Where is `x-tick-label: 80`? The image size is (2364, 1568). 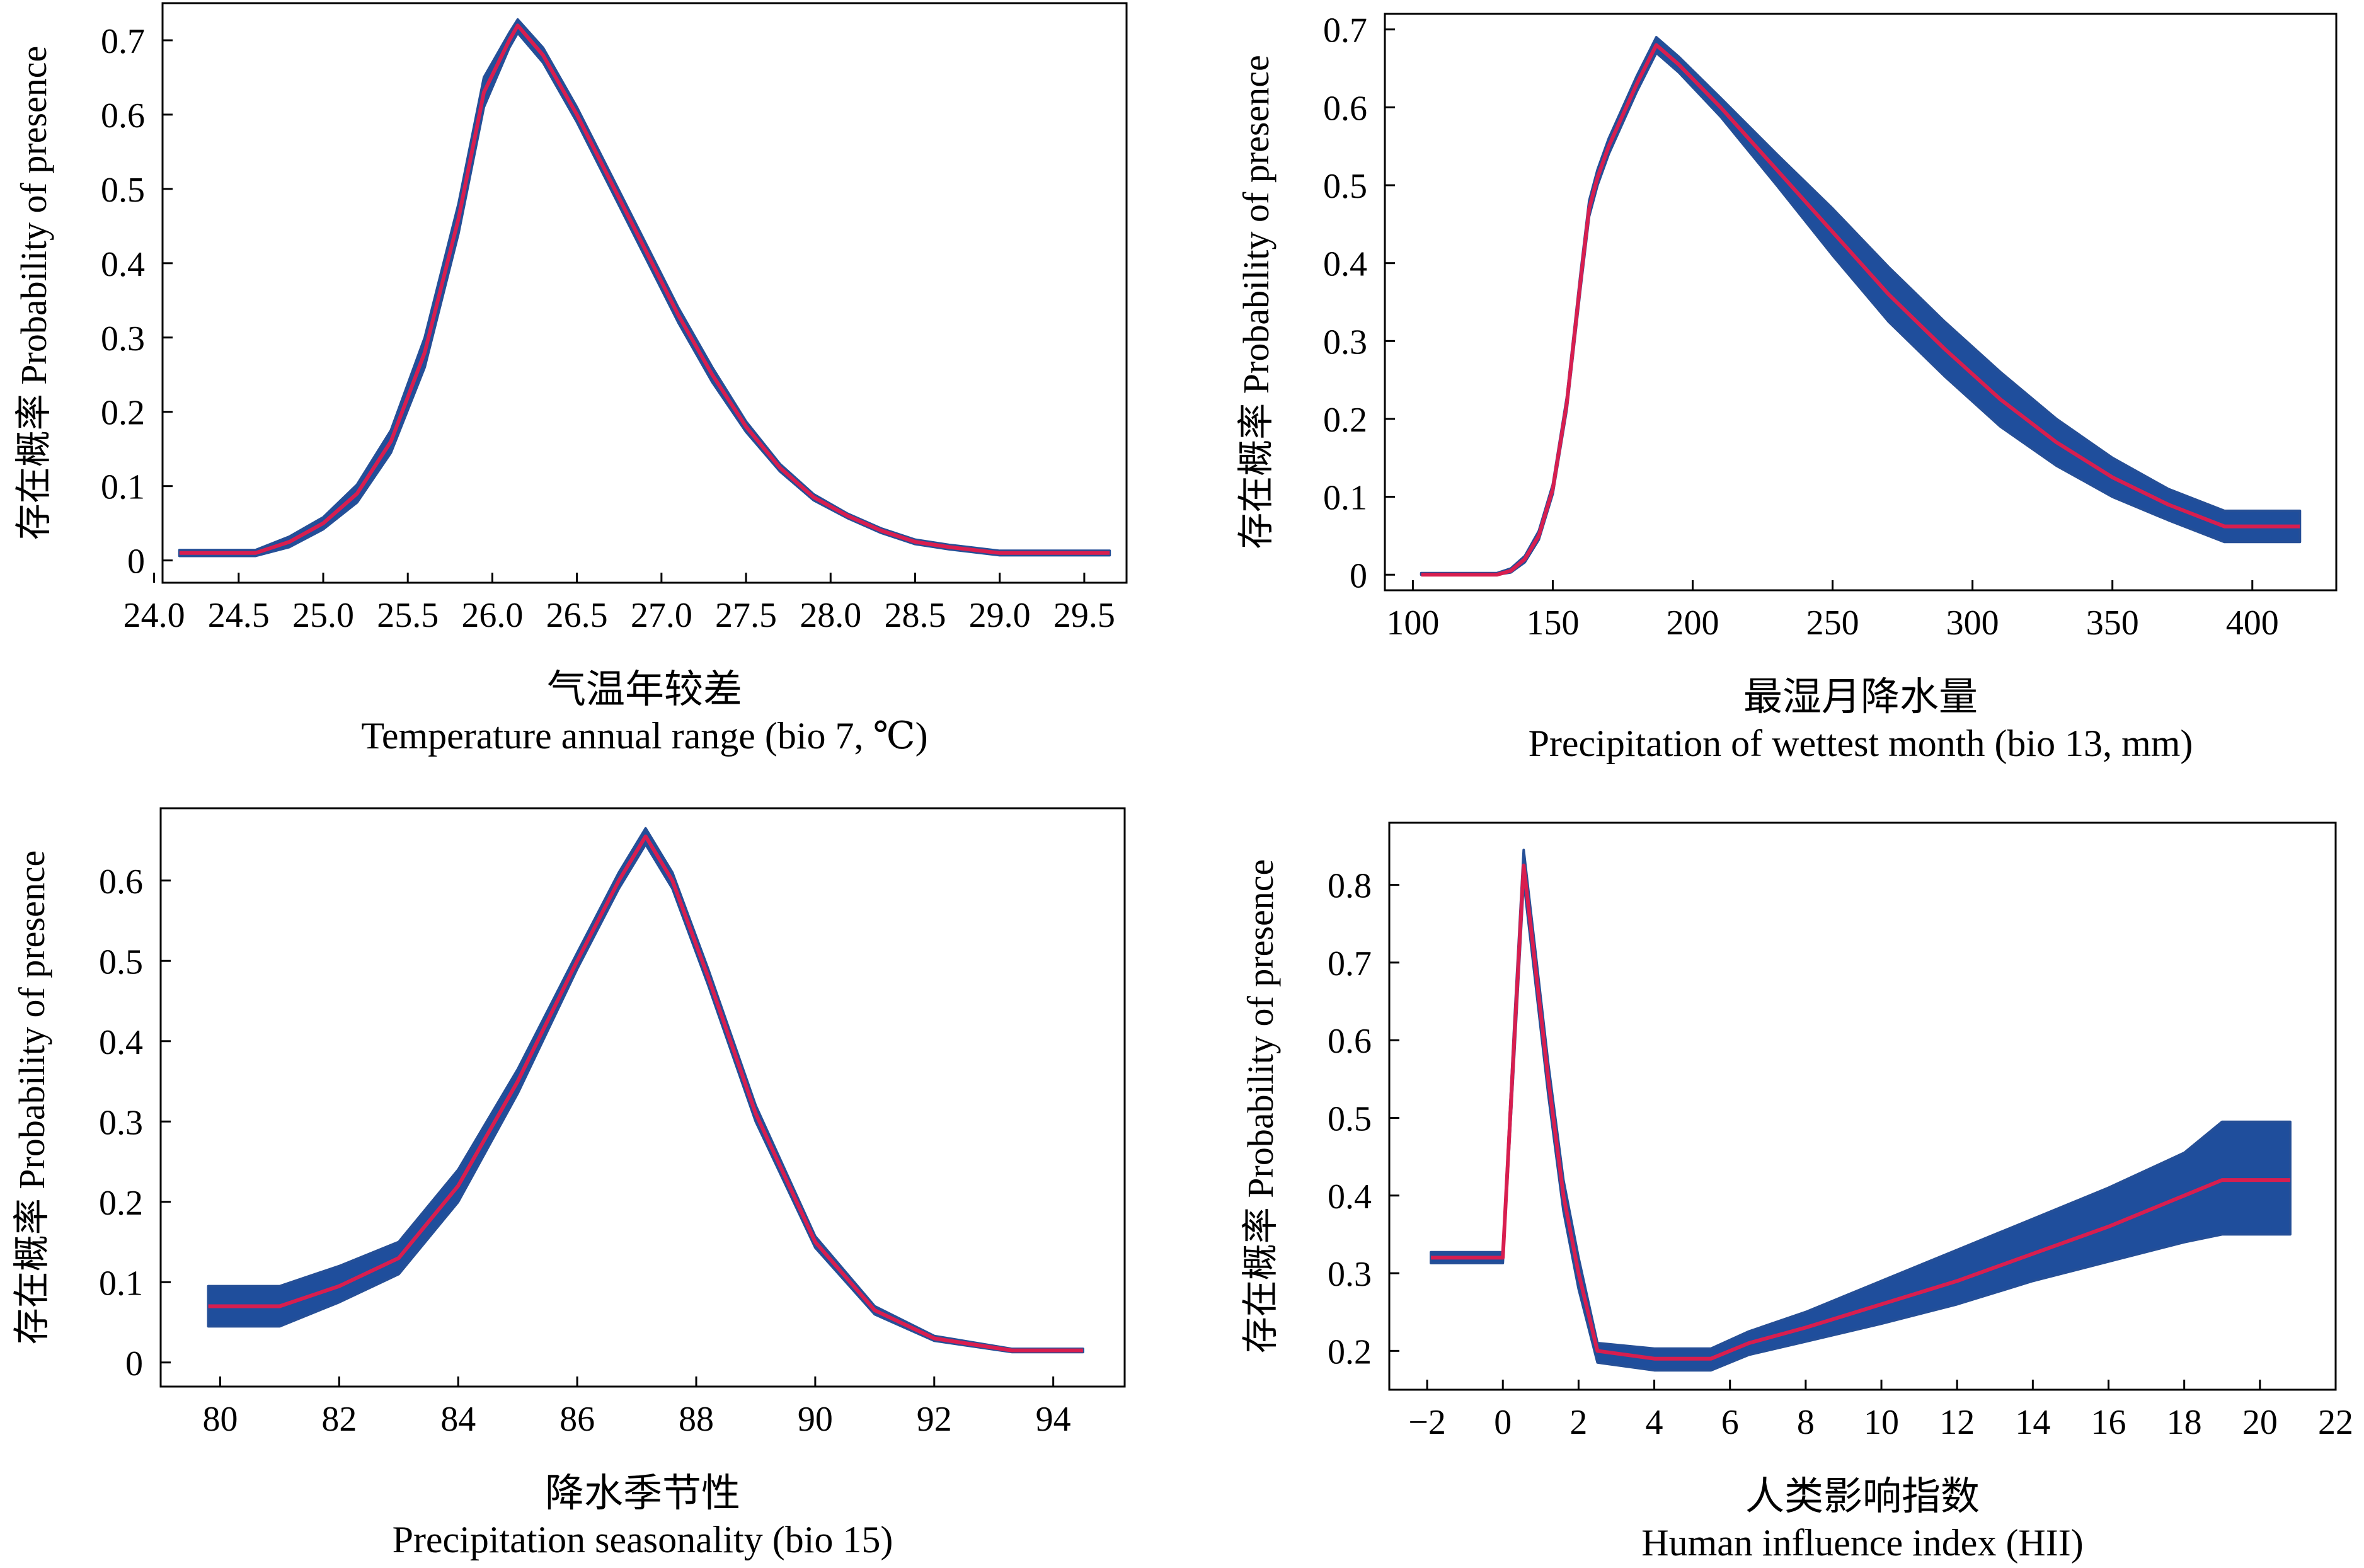
x-tick-label: 80 is located at coordinates (220, 1419).